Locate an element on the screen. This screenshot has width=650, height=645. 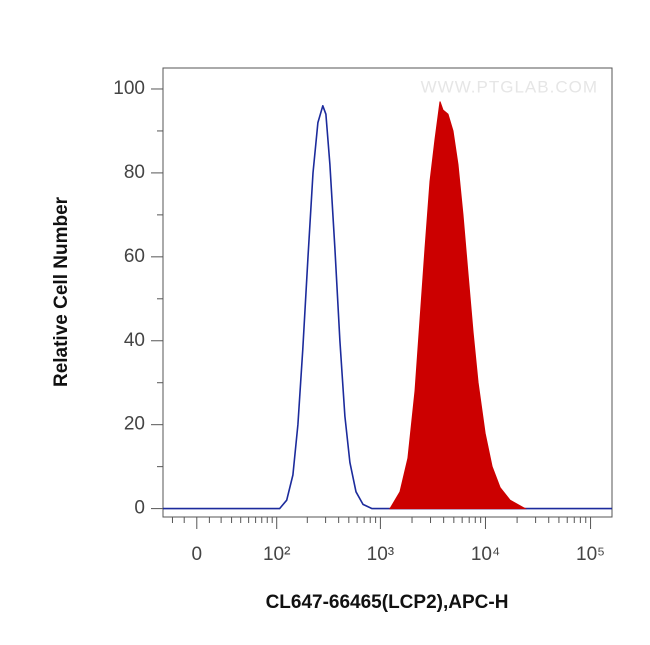
x-tick-label: 10³ is located at coordinates (380, 554).